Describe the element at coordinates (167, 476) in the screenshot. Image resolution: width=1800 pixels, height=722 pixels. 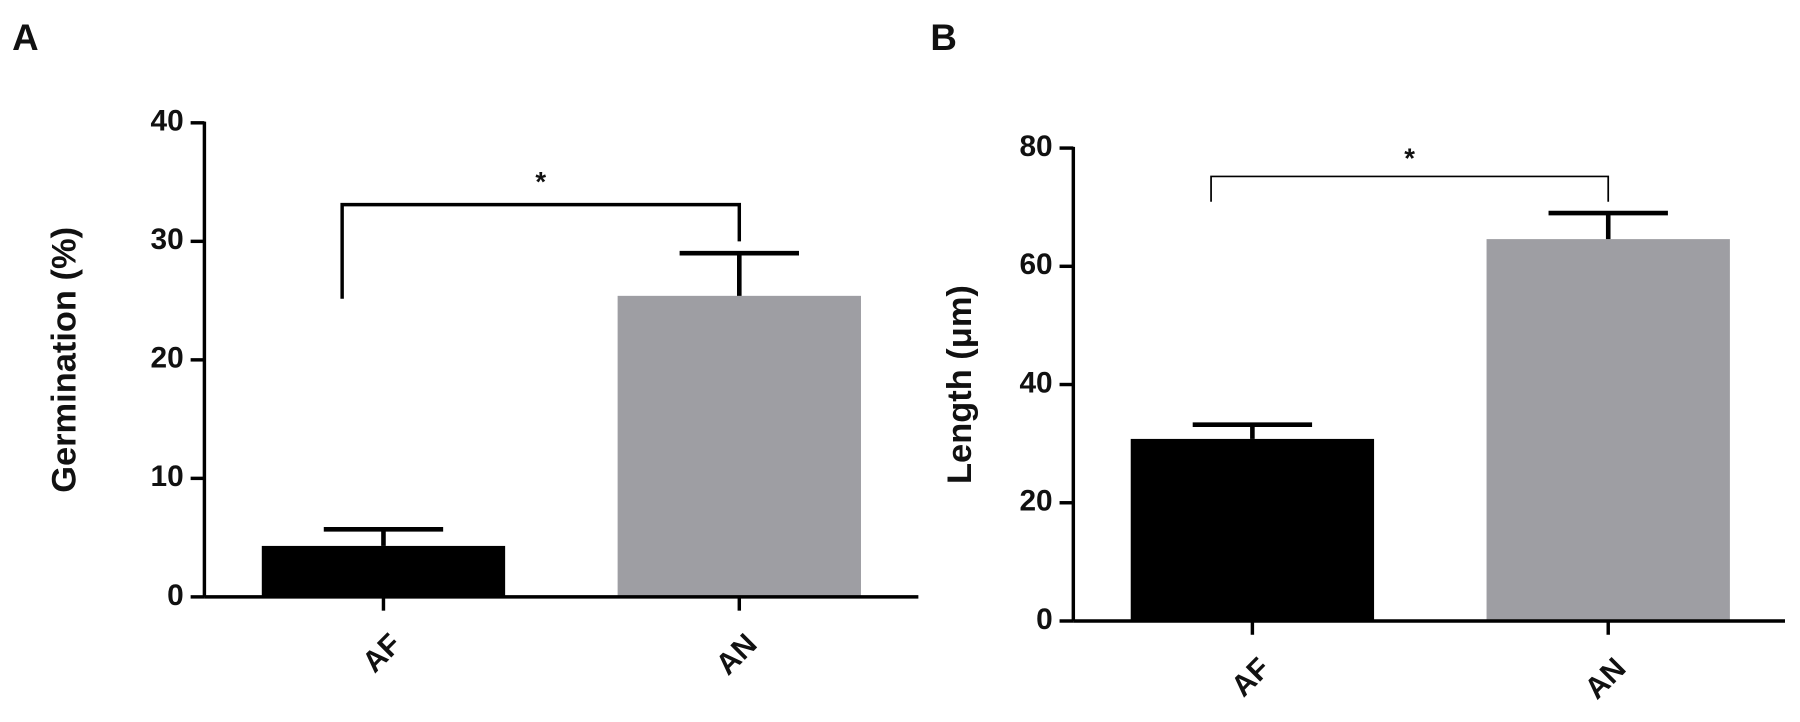
I see `y-tick-label: 10` at that location.